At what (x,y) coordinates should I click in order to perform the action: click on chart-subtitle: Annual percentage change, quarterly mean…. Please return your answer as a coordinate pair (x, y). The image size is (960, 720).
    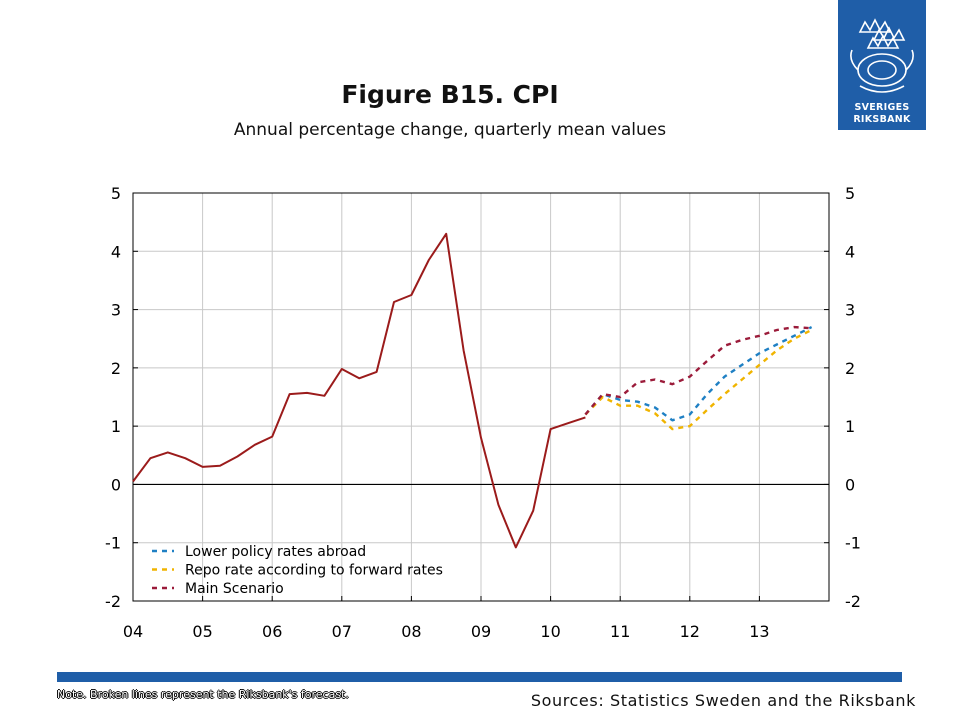
    Looking at the image, I should click on (450, 130).